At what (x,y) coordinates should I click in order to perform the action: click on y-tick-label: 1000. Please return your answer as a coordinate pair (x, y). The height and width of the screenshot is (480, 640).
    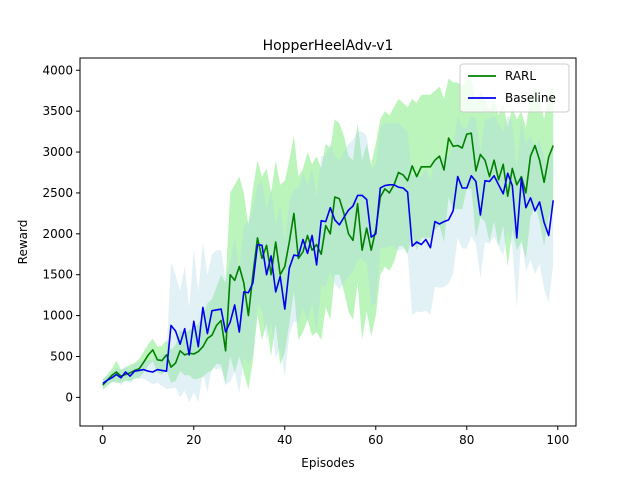
    Looking at the image, I should click on (57, 316).